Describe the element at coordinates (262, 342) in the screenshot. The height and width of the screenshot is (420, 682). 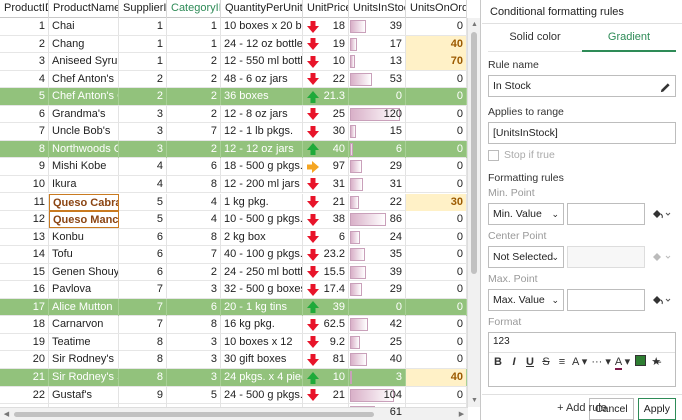
I see `cell-quantityperunit: 10 boxes x 12` at that location.